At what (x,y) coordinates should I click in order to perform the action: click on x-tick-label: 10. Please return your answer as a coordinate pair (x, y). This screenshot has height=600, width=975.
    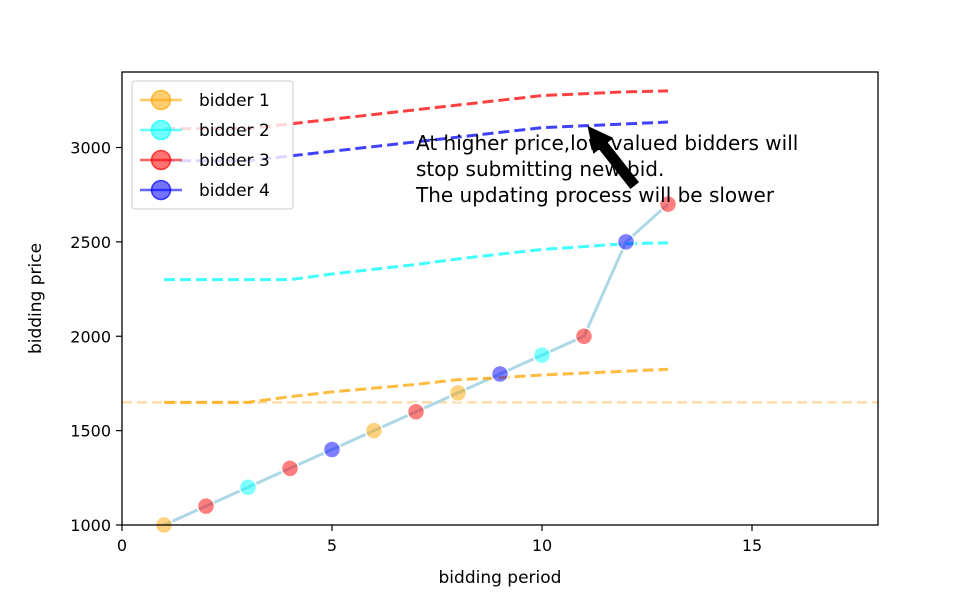
    Looking at the image, I should click on (542, 545).